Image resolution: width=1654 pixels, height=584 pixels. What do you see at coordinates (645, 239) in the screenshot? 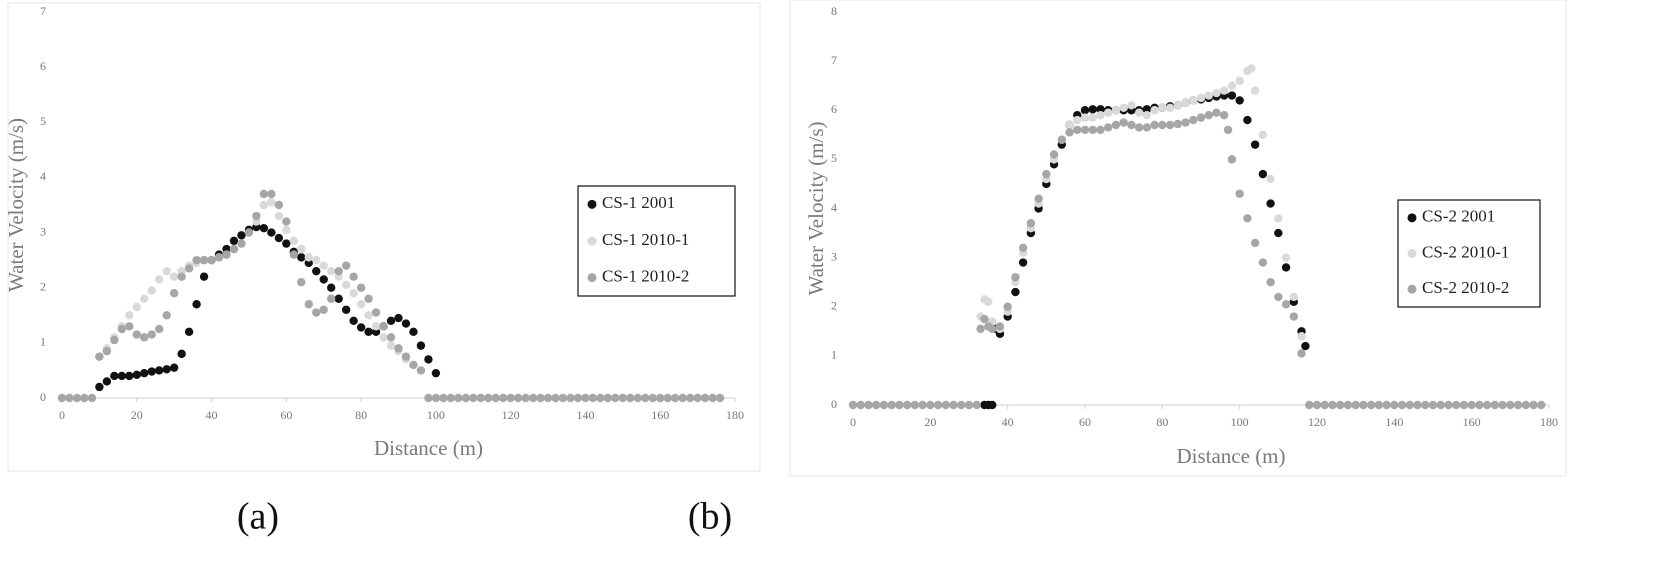
I see `legend-label: CS-1 2010-1` at bounding box center [645, 239].